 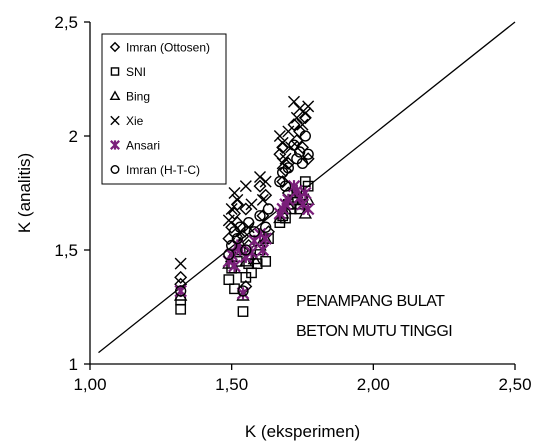 What do you see at coordinates (244, 213) in the screenshot?
I see `series-circle` at bounding box center [244, 213].